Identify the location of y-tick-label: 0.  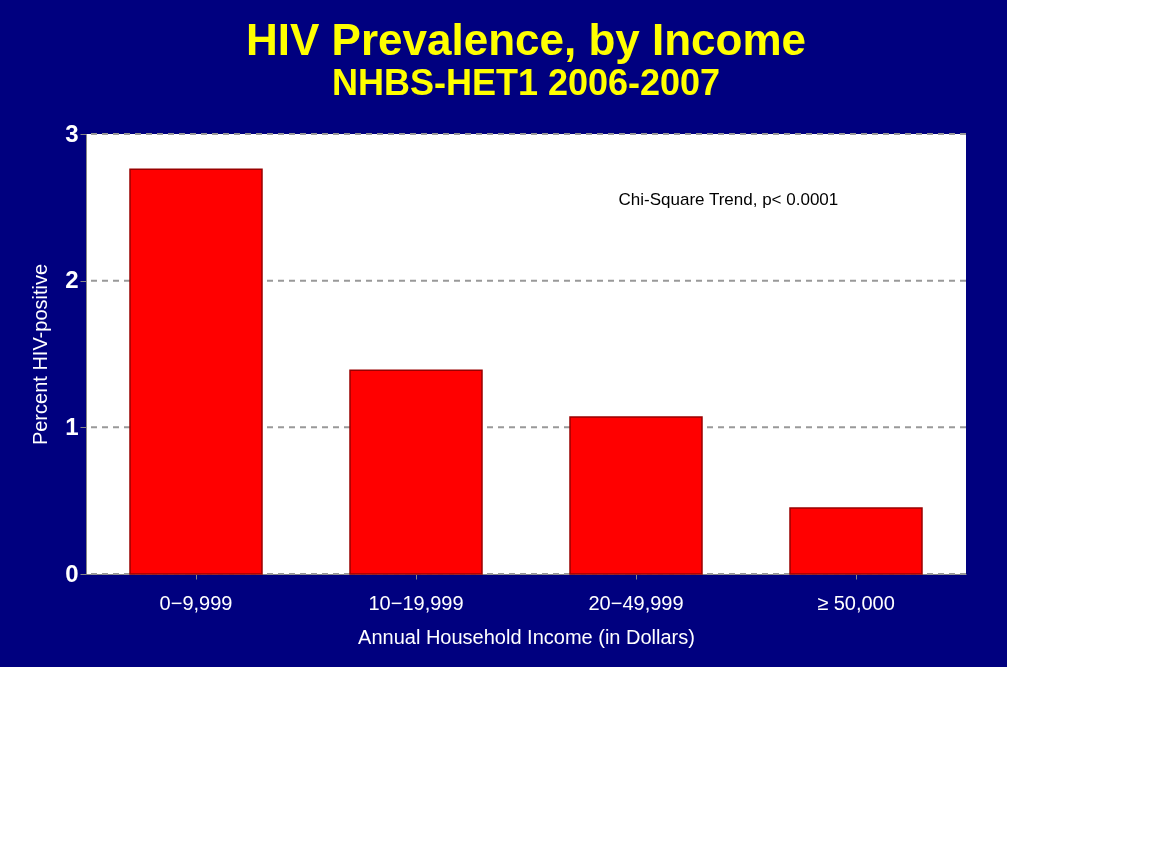
(72, 573).